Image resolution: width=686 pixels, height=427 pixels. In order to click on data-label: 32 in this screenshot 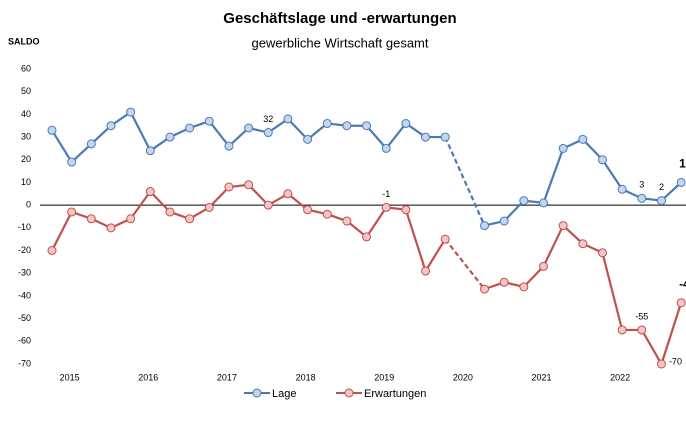, I will do `click(268, 119)`.